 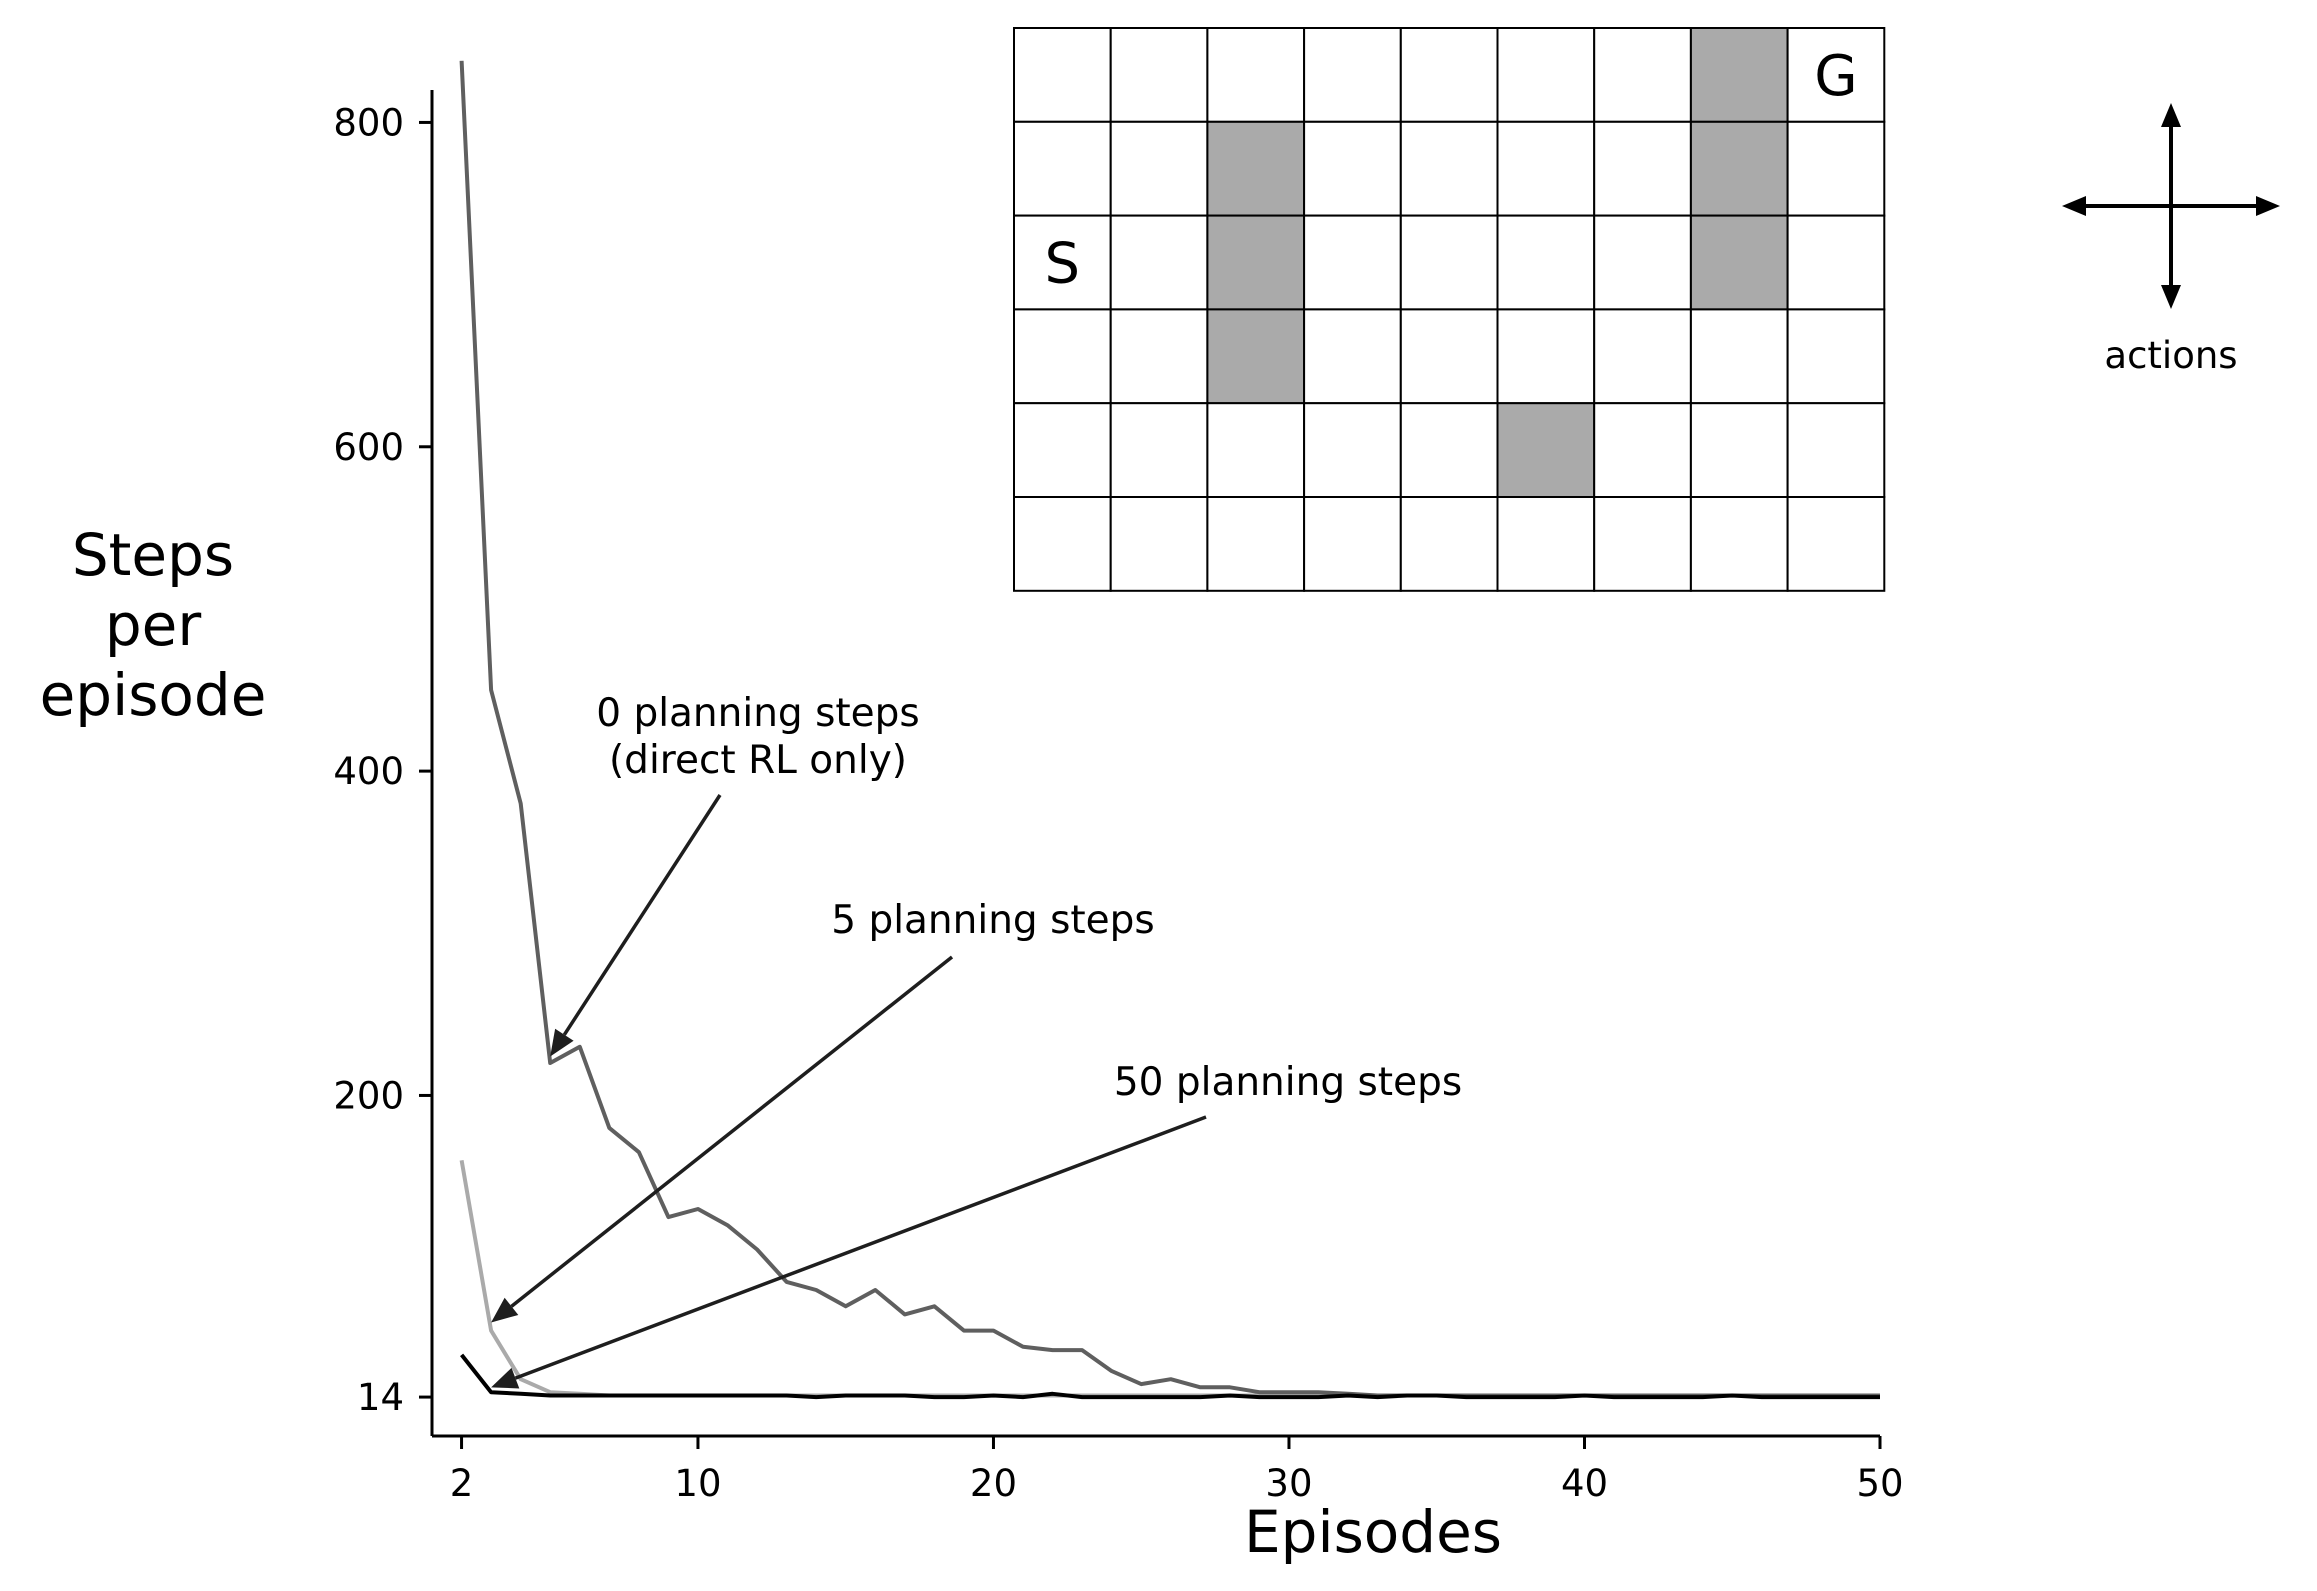 I want to click on y-tick-label-14: 14, so click(x=380, y=1397).